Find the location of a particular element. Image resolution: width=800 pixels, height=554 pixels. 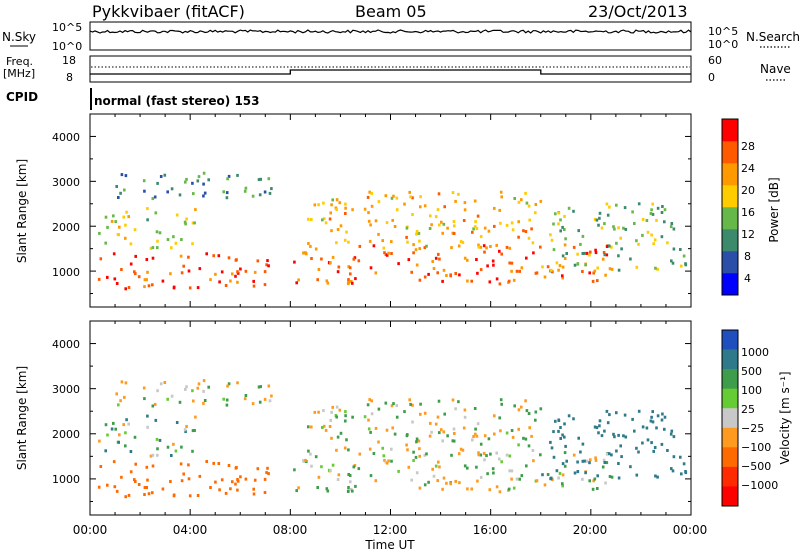

vel-cbar-tick-neg500: −500 is located at coordinates (756, 466).